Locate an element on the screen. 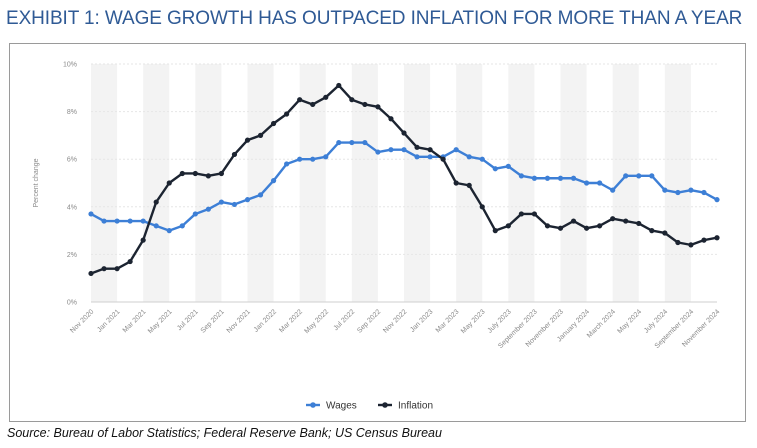 This screenshot has height=448, width=757. legend-item-inflation: Inflation is located at coordinates (405, 406).